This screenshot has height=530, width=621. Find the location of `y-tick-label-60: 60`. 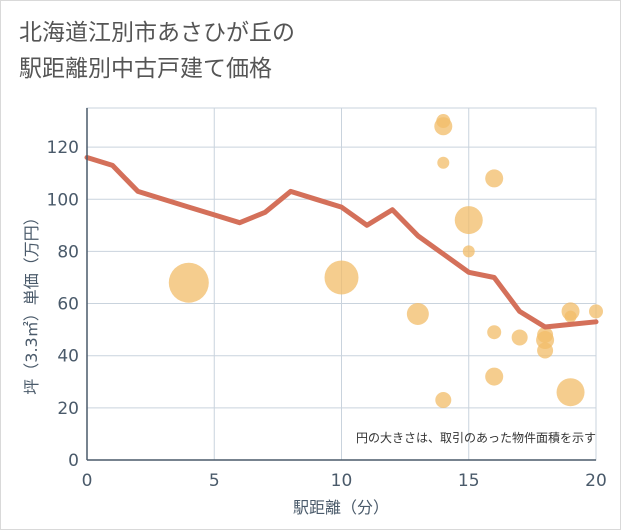

y-tick-label-60: 60 is located at coordinates (68, 305).